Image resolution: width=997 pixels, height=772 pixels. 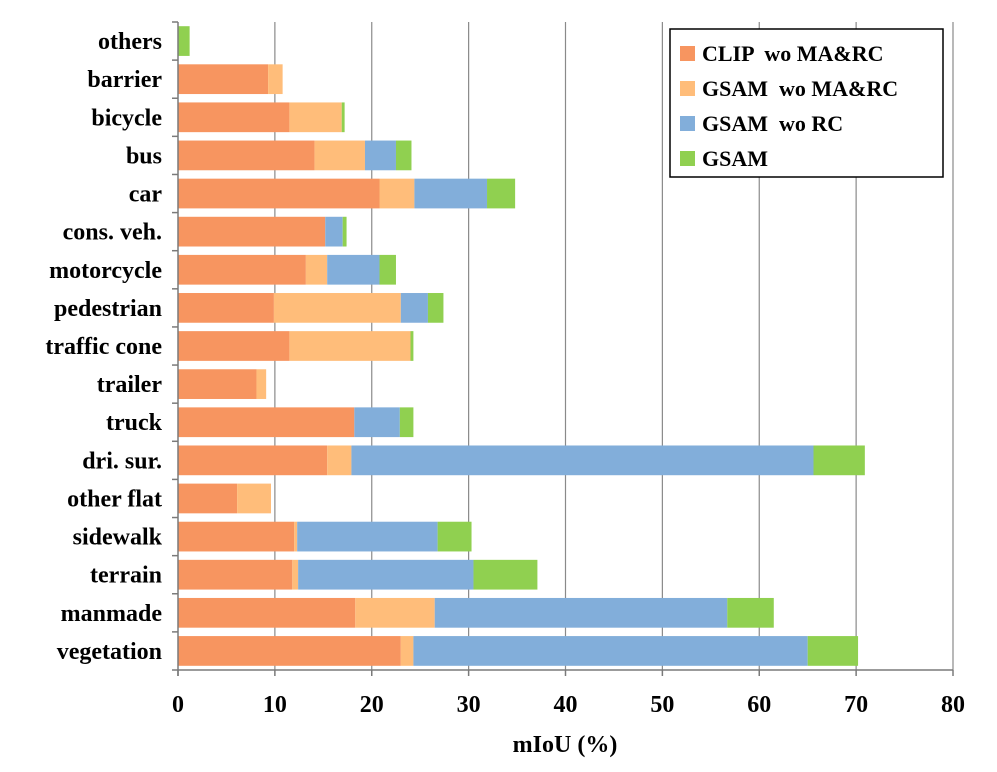 I want to click on x-tick-label: 20, so click(x=372, y=705).